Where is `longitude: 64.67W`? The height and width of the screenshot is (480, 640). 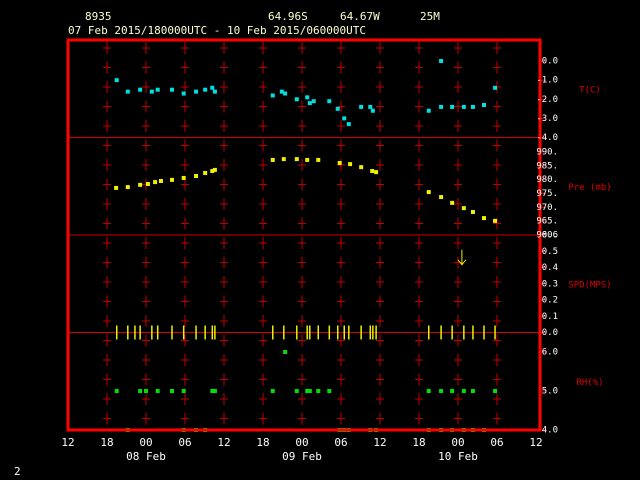 longitude: 64.67W is located at coordinates (360, 16).